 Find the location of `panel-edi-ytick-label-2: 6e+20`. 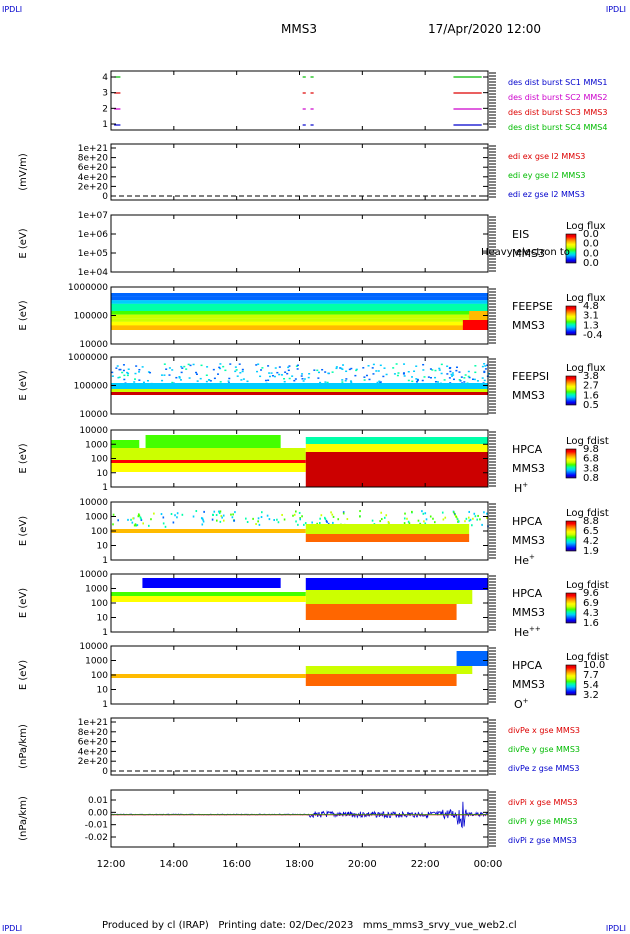

panel-edi-ytick-label-2: 6e+20 is located at coordinates (93, 168).